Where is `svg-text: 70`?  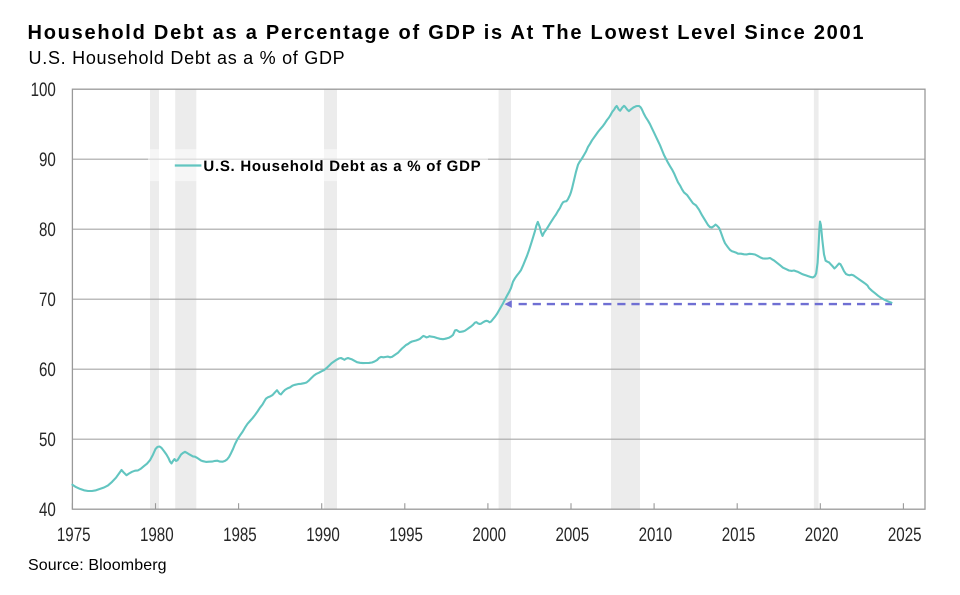 svg-text: 70 is located at coordinates (47, 300).